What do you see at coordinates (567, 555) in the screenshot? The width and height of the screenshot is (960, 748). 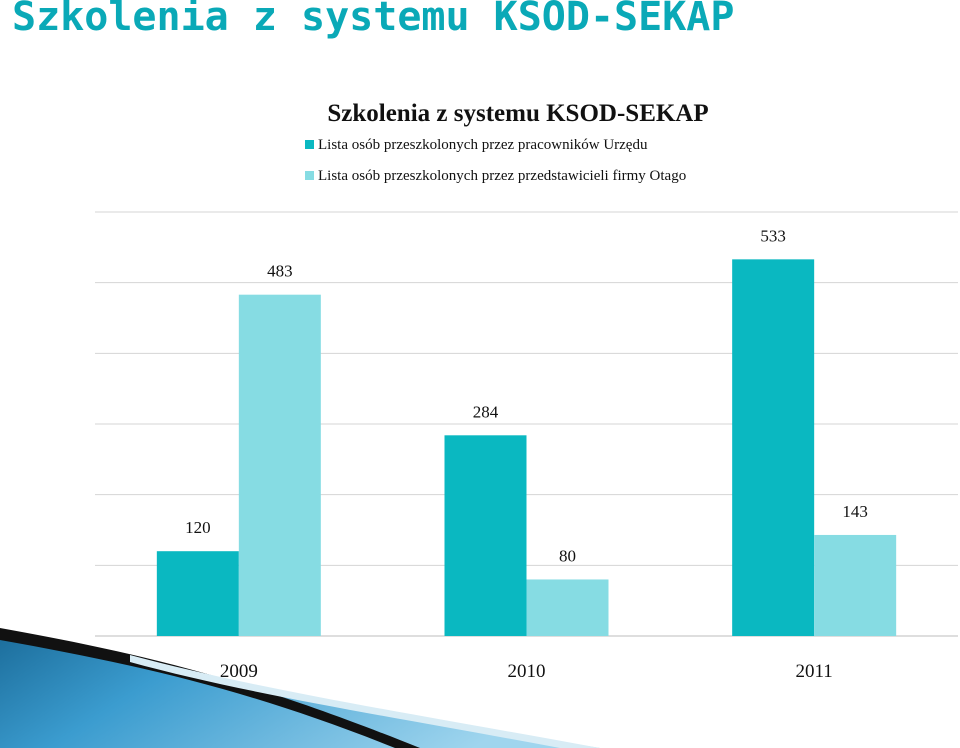 I see `data-label: 80` at bounding box center [567, 555].